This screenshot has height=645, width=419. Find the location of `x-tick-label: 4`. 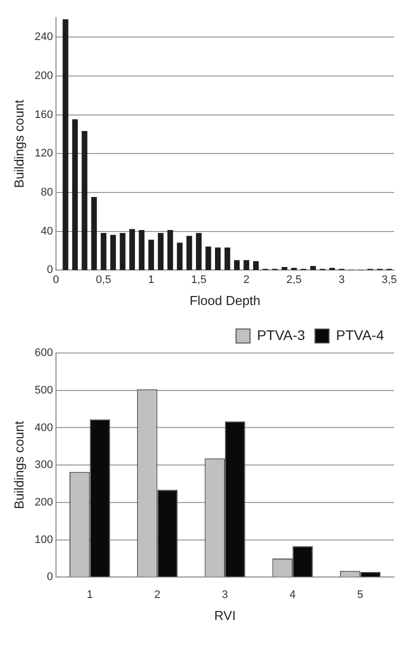

x-tick-label: 4 is located at coordinates (293, 594).